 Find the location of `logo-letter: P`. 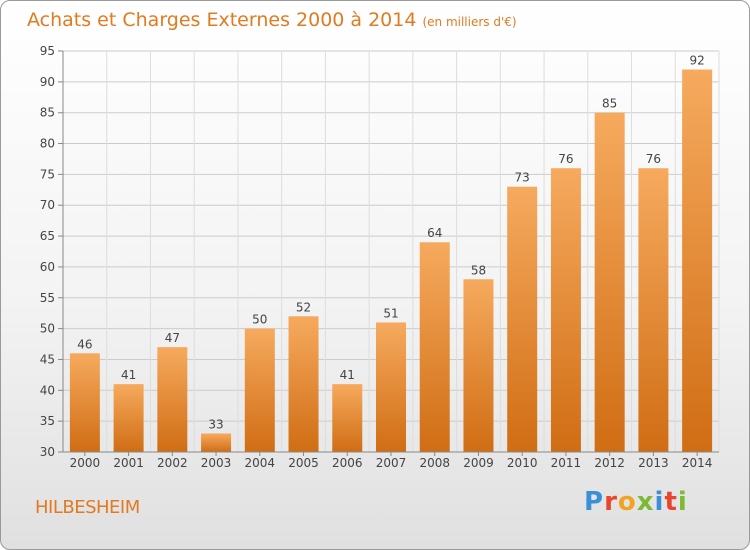

logo-letter: P is located at coordinates (594, 502).